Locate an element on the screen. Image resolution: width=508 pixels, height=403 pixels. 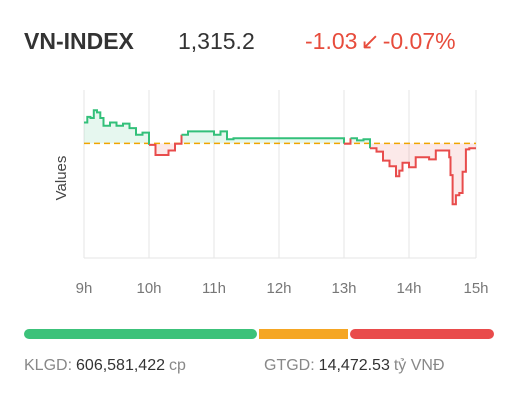
x-axis-ticks: 9h 10h 11h 12h 13h 14h 15h is located at coordinates (282, 288).